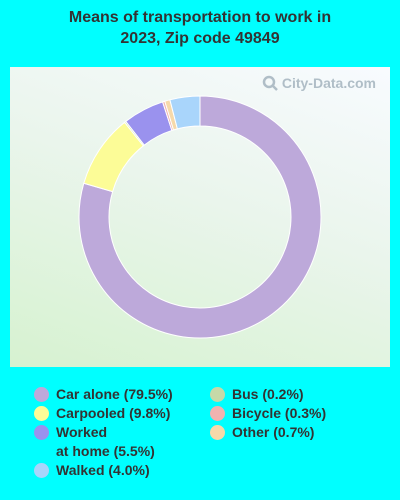 This screenshot has height=500, width=400. I want to click on chart-title-line2: 2023, Zip code 49849, so click(200, 38).